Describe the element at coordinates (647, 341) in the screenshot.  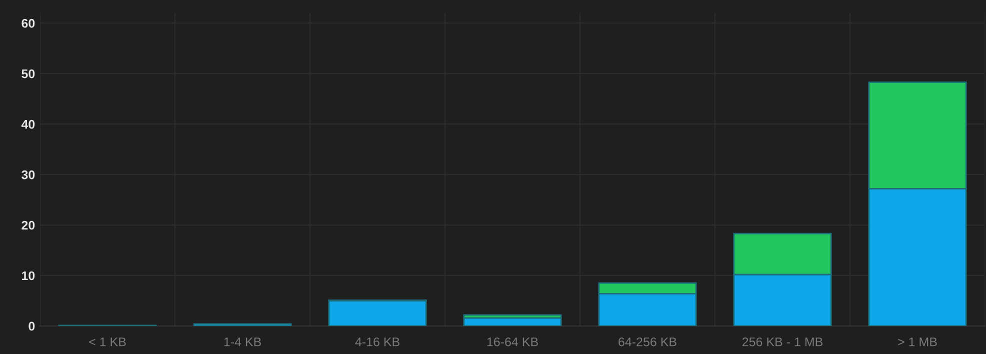
I see `x-tick-label: 64-256 KB` at that location.